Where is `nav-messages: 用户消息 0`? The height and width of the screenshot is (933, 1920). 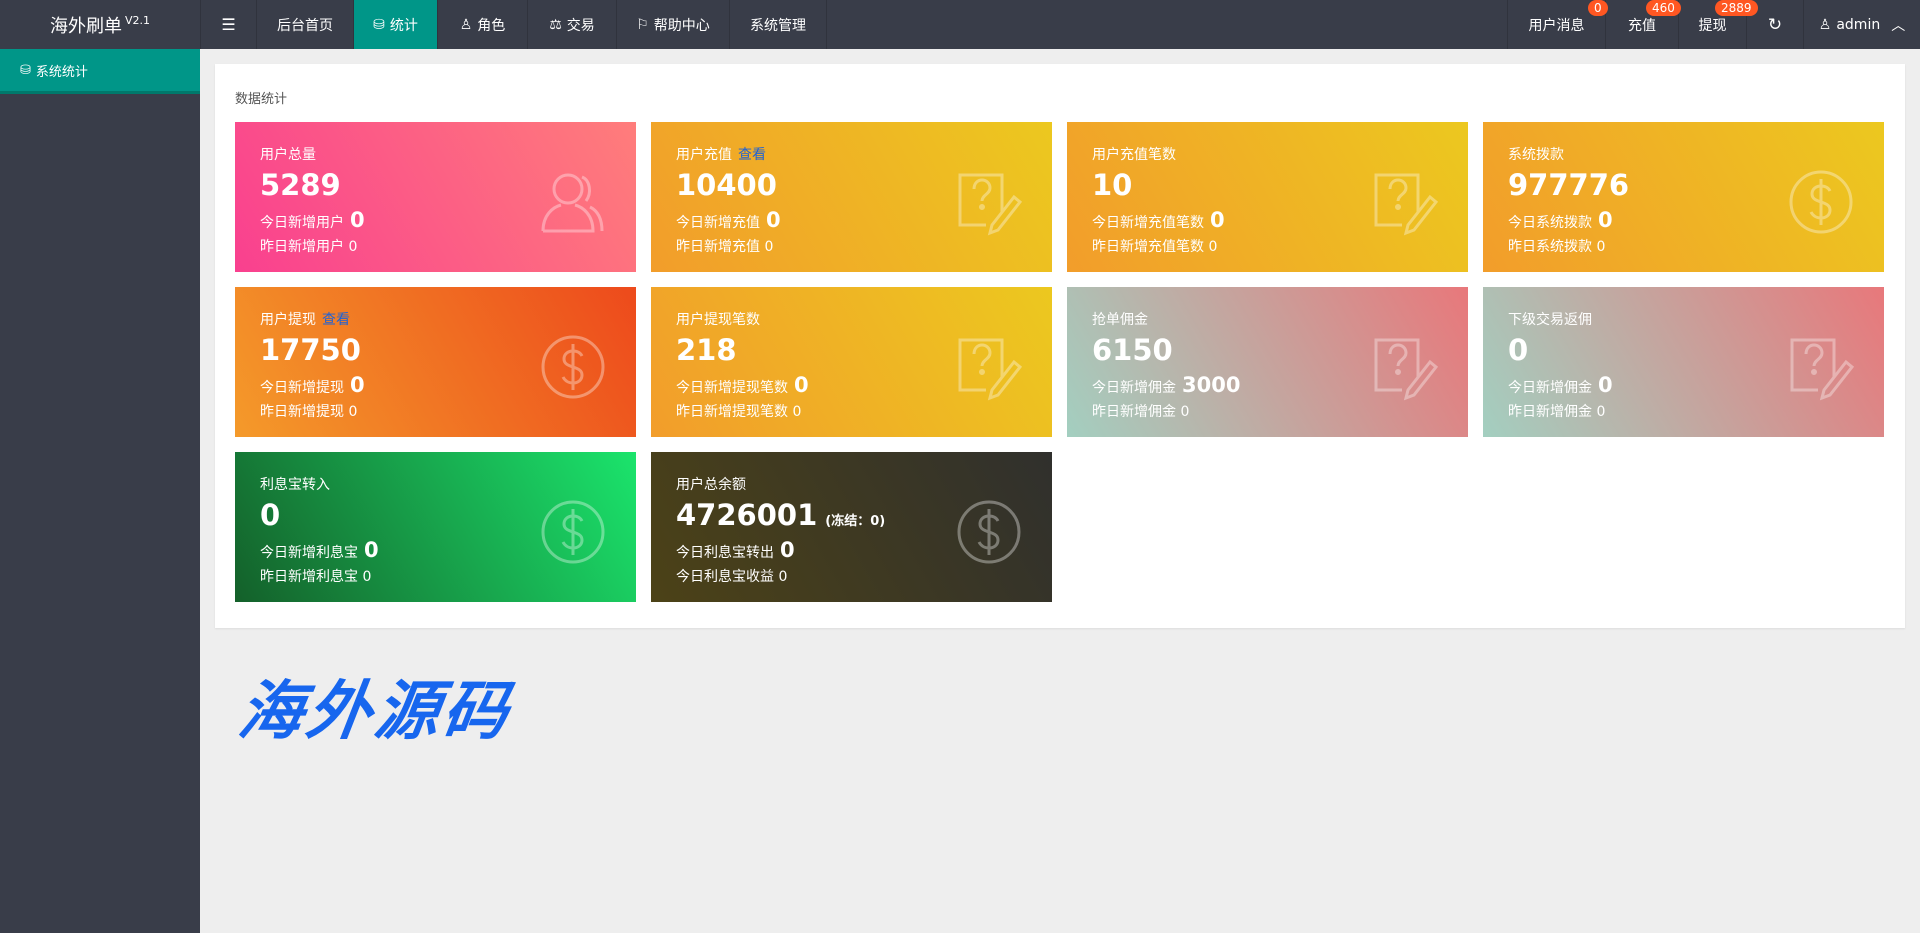 nav-messages: 用户消息 0 is located at coordinates (1557, 24).